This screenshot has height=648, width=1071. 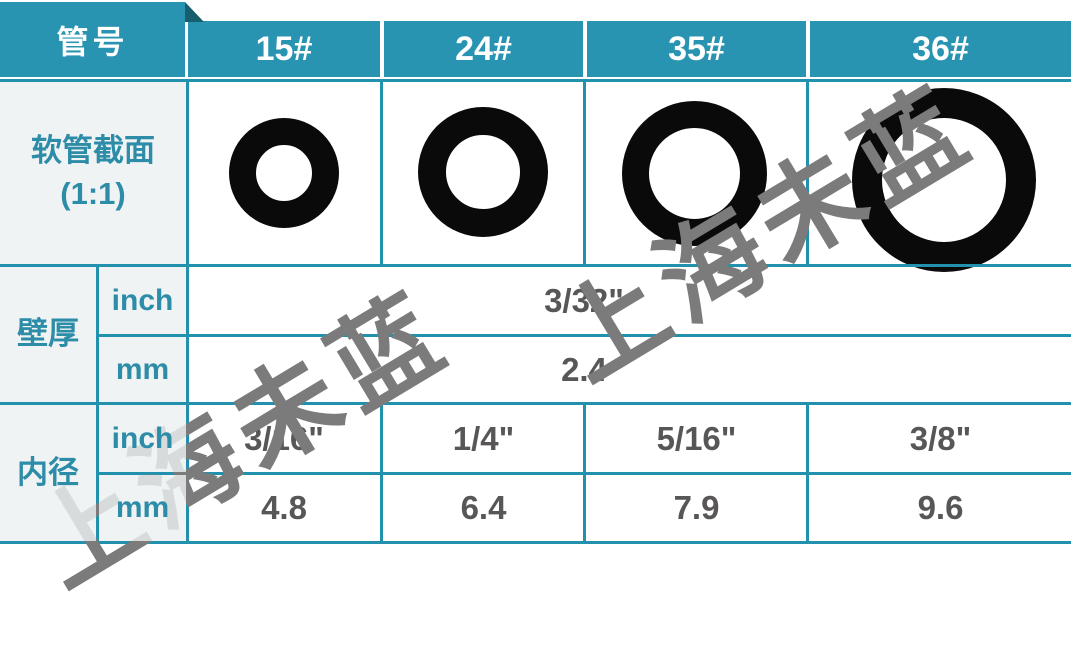 What do you see at coordinates (142, 369) in the screenshot?
I see `unit-label-wall-mm: mm` at bounding box center [142, 369].